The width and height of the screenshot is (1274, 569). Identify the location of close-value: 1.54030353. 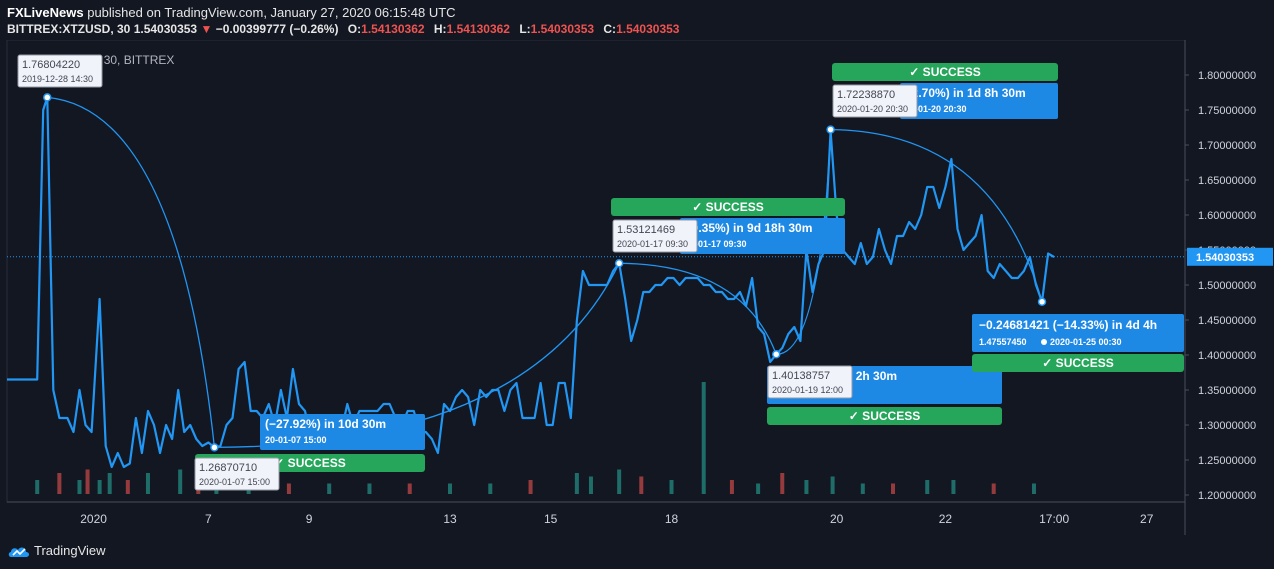
(648, 29).